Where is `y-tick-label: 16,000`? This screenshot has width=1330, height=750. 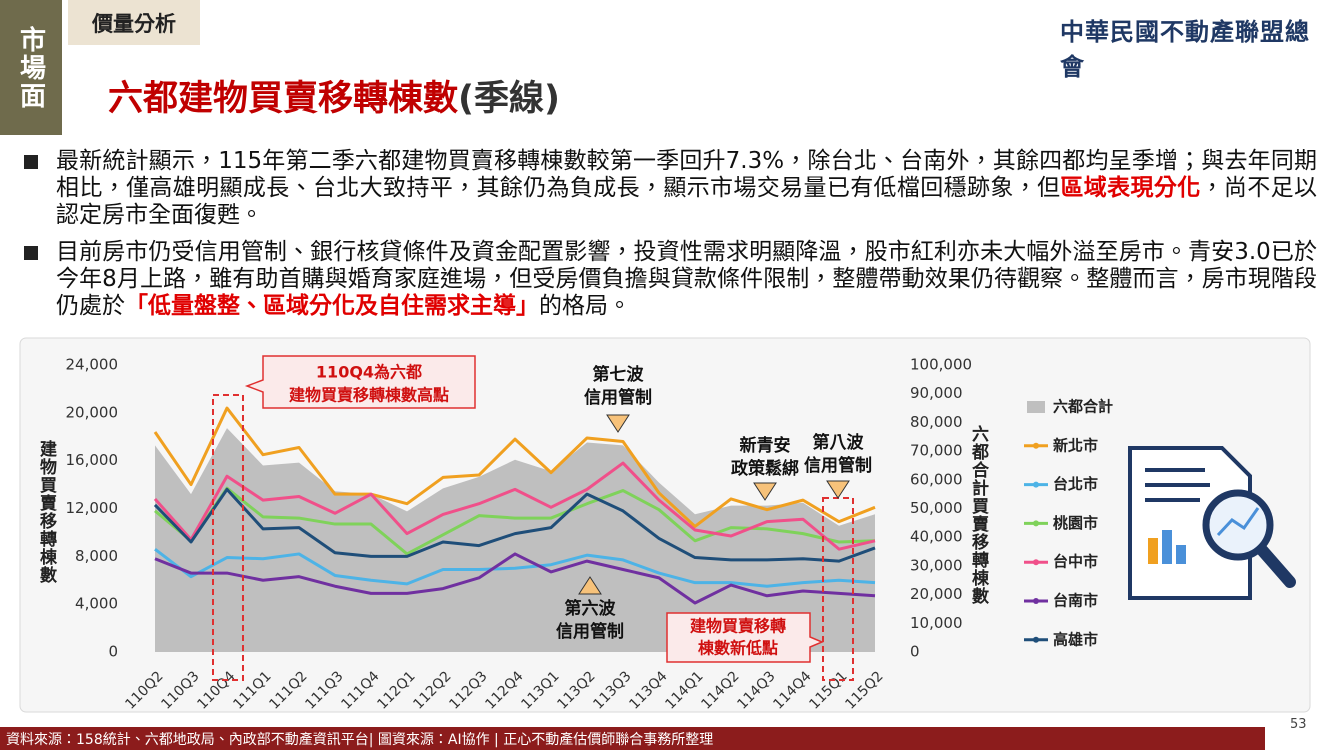
y-tick-label: 16,000 is located at coordinates (92, 460).